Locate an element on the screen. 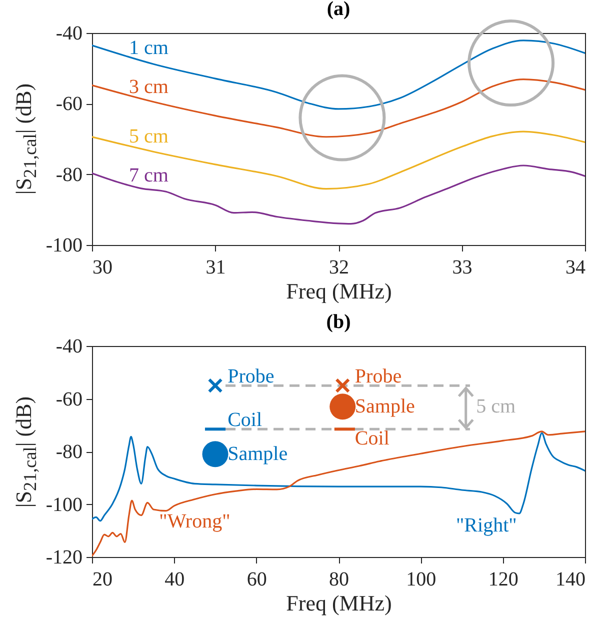  x-tick-label: 30 is located at coordinates (102, 267).